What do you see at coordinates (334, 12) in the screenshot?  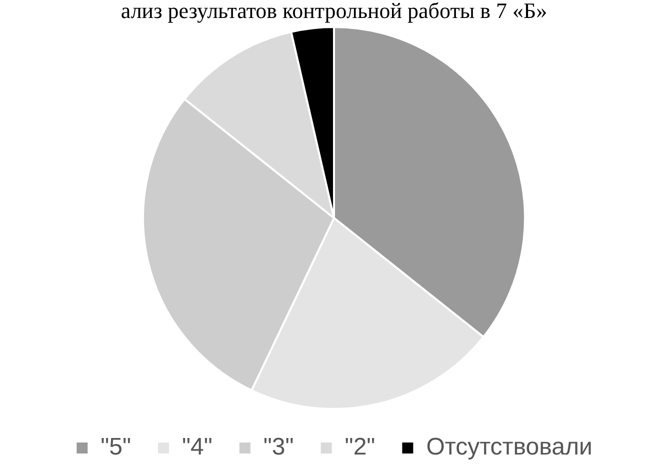 I see `chart-title: ализ результатов контрольной работы в 7 «Б»` at bounding box center [334, 12].